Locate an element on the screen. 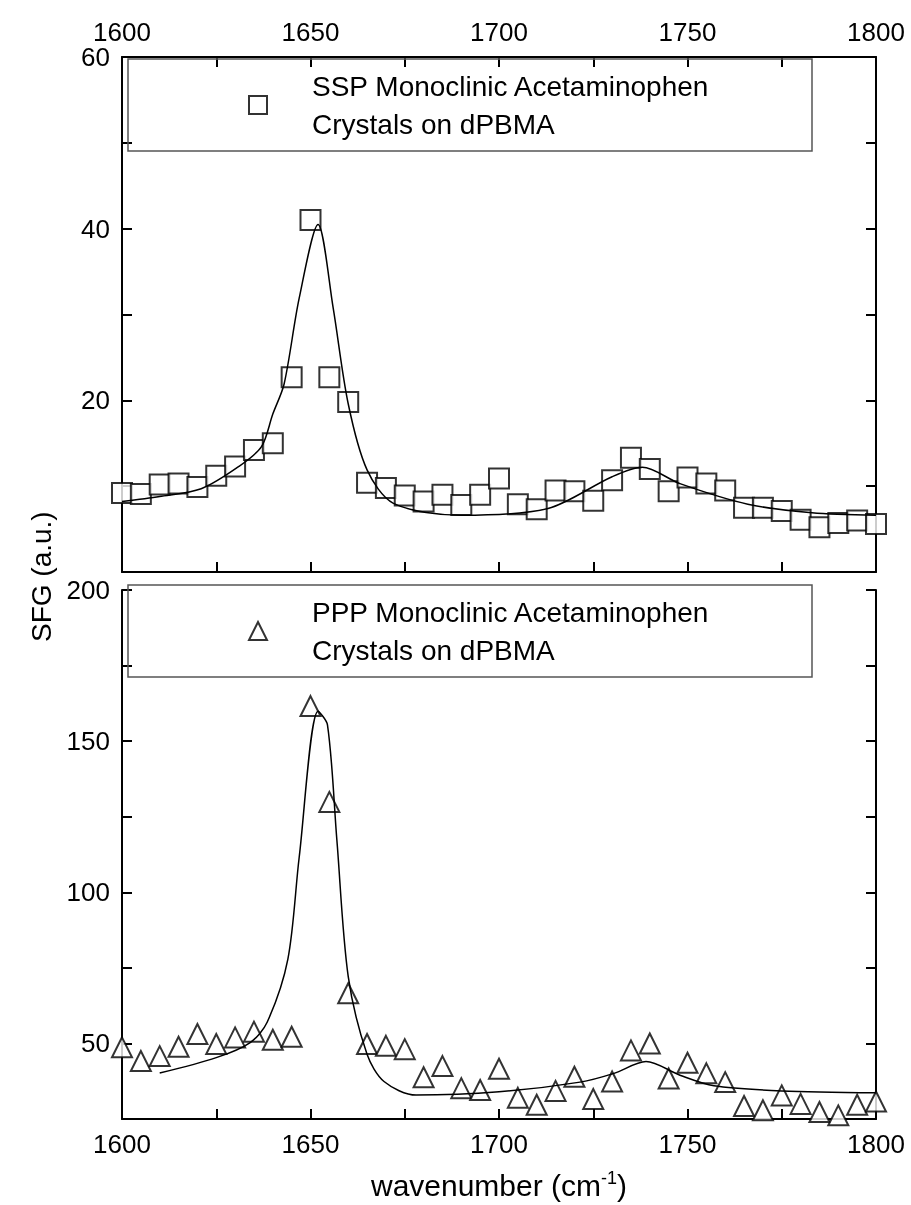 Image resolution: width=911 pixels, height=1205 pixels. y-tick-label: 200 is located at coordinates (88, 590).